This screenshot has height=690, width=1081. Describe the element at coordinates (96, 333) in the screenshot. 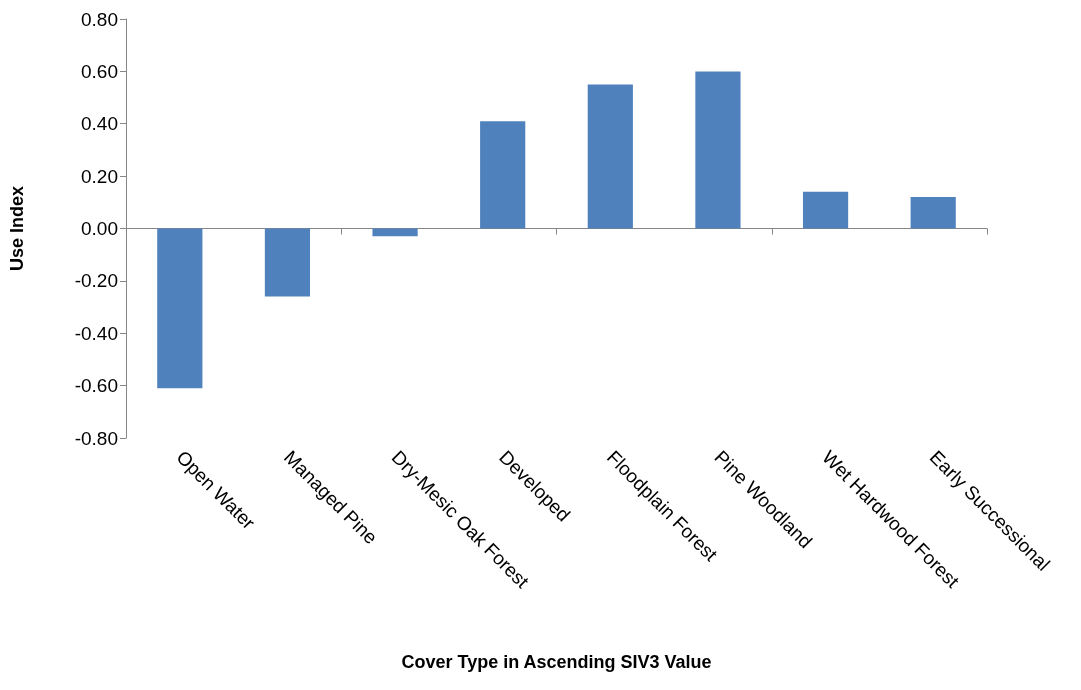

I see `y-tick-label: -0.40` at that location.